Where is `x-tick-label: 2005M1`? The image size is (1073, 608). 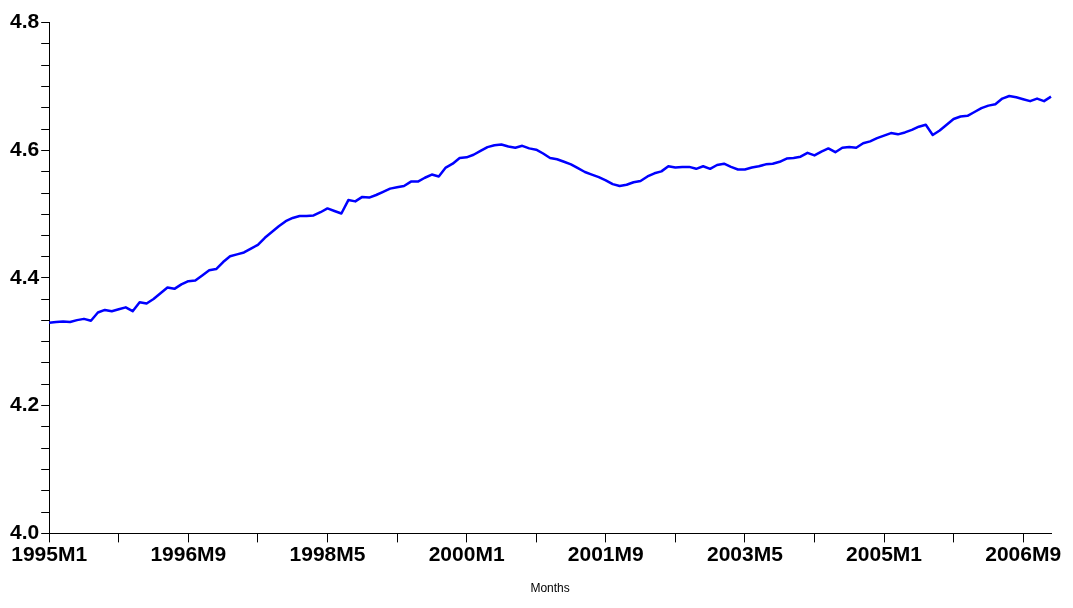
x-tick-label: 2005M1 is located at coordinates (884, 553).